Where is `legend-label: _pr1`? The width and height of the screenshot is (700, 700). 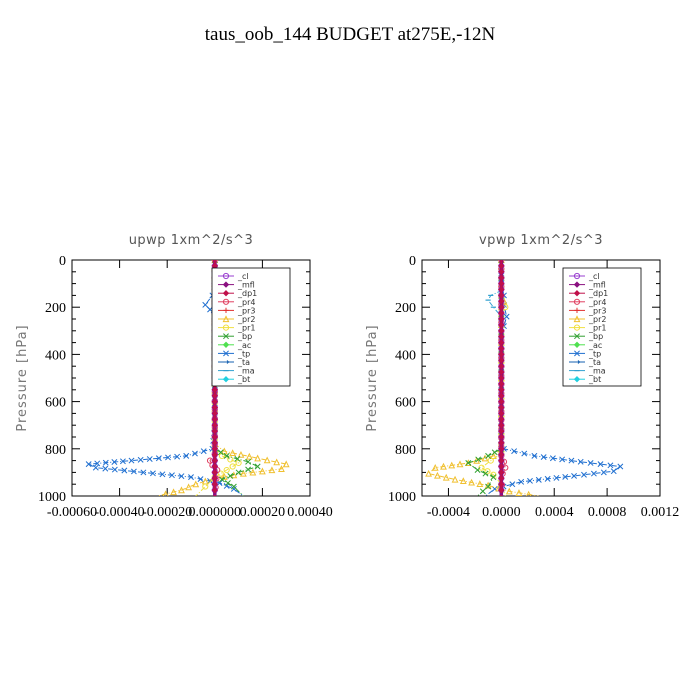
legend-label: _pr1 is located at coordinates (597, 328).